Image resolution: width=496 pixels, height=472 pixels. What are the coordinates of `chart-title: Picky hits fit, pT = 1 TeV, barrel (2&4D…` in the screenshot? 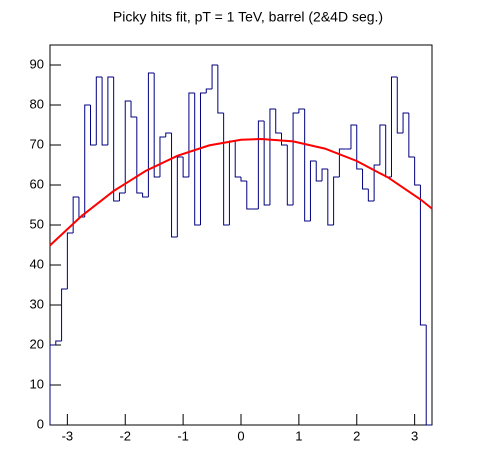 It's located at (248, 17).